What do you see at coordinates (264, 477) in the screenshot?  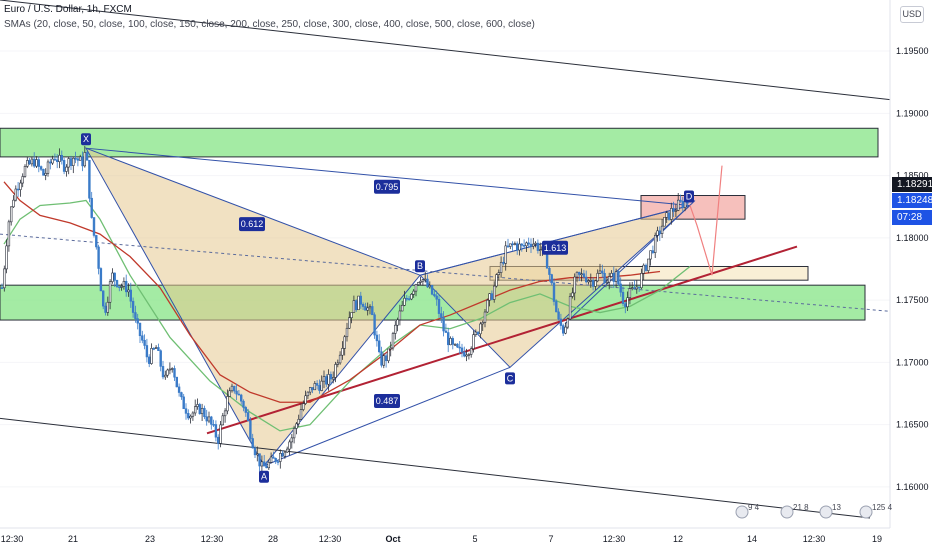 I see `pattern-point-a: A` at bounding box center [264, 477].